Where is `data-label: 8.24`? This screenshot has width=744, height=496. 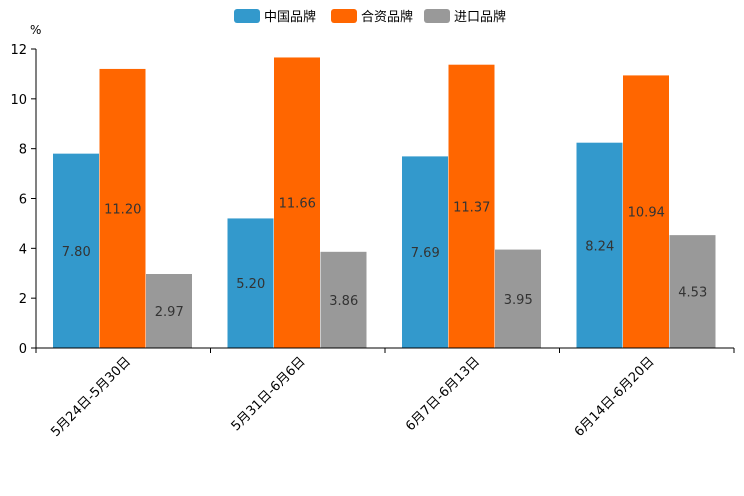
data-label: 8.24 is located at coordinates (599, 246).